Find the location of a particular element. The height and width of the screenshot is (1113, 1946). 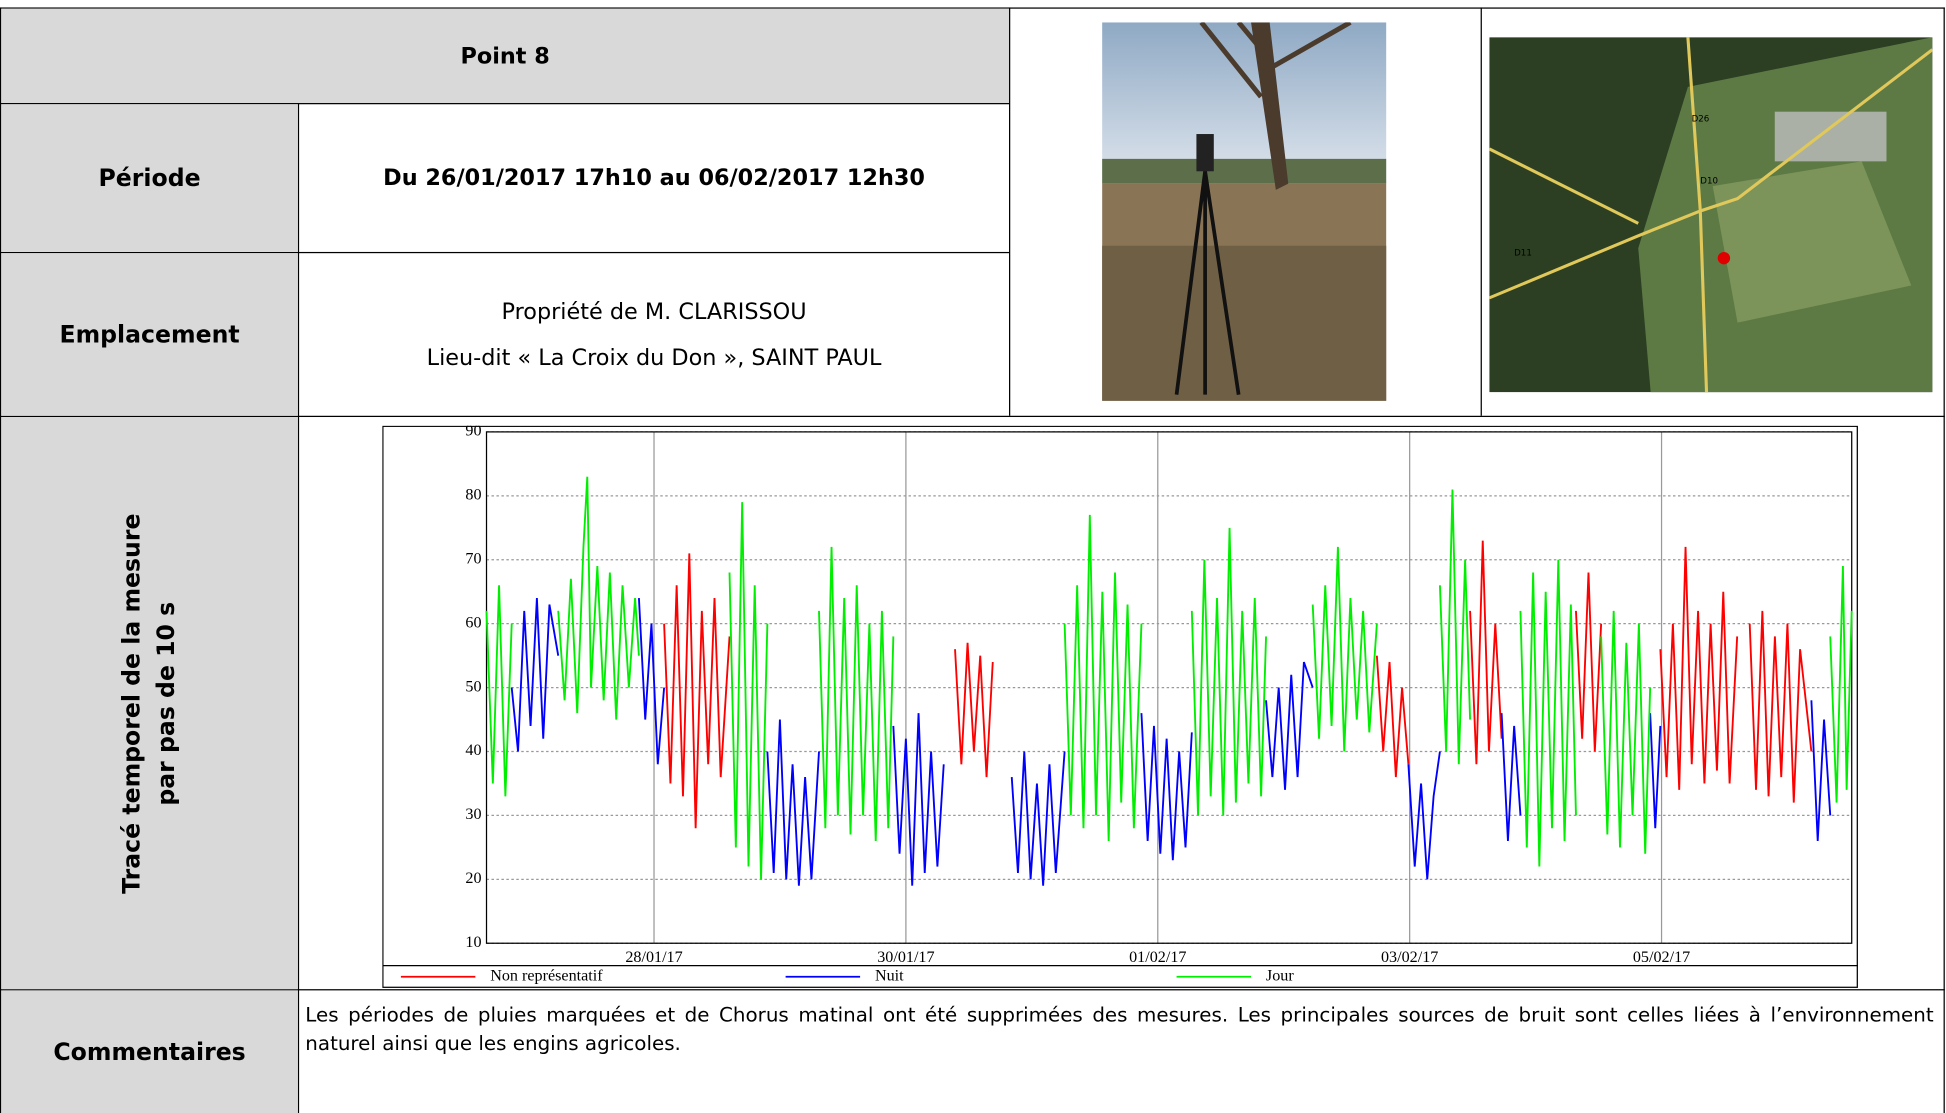

y-tick-label: 50 is located at coordinates (473, 686).